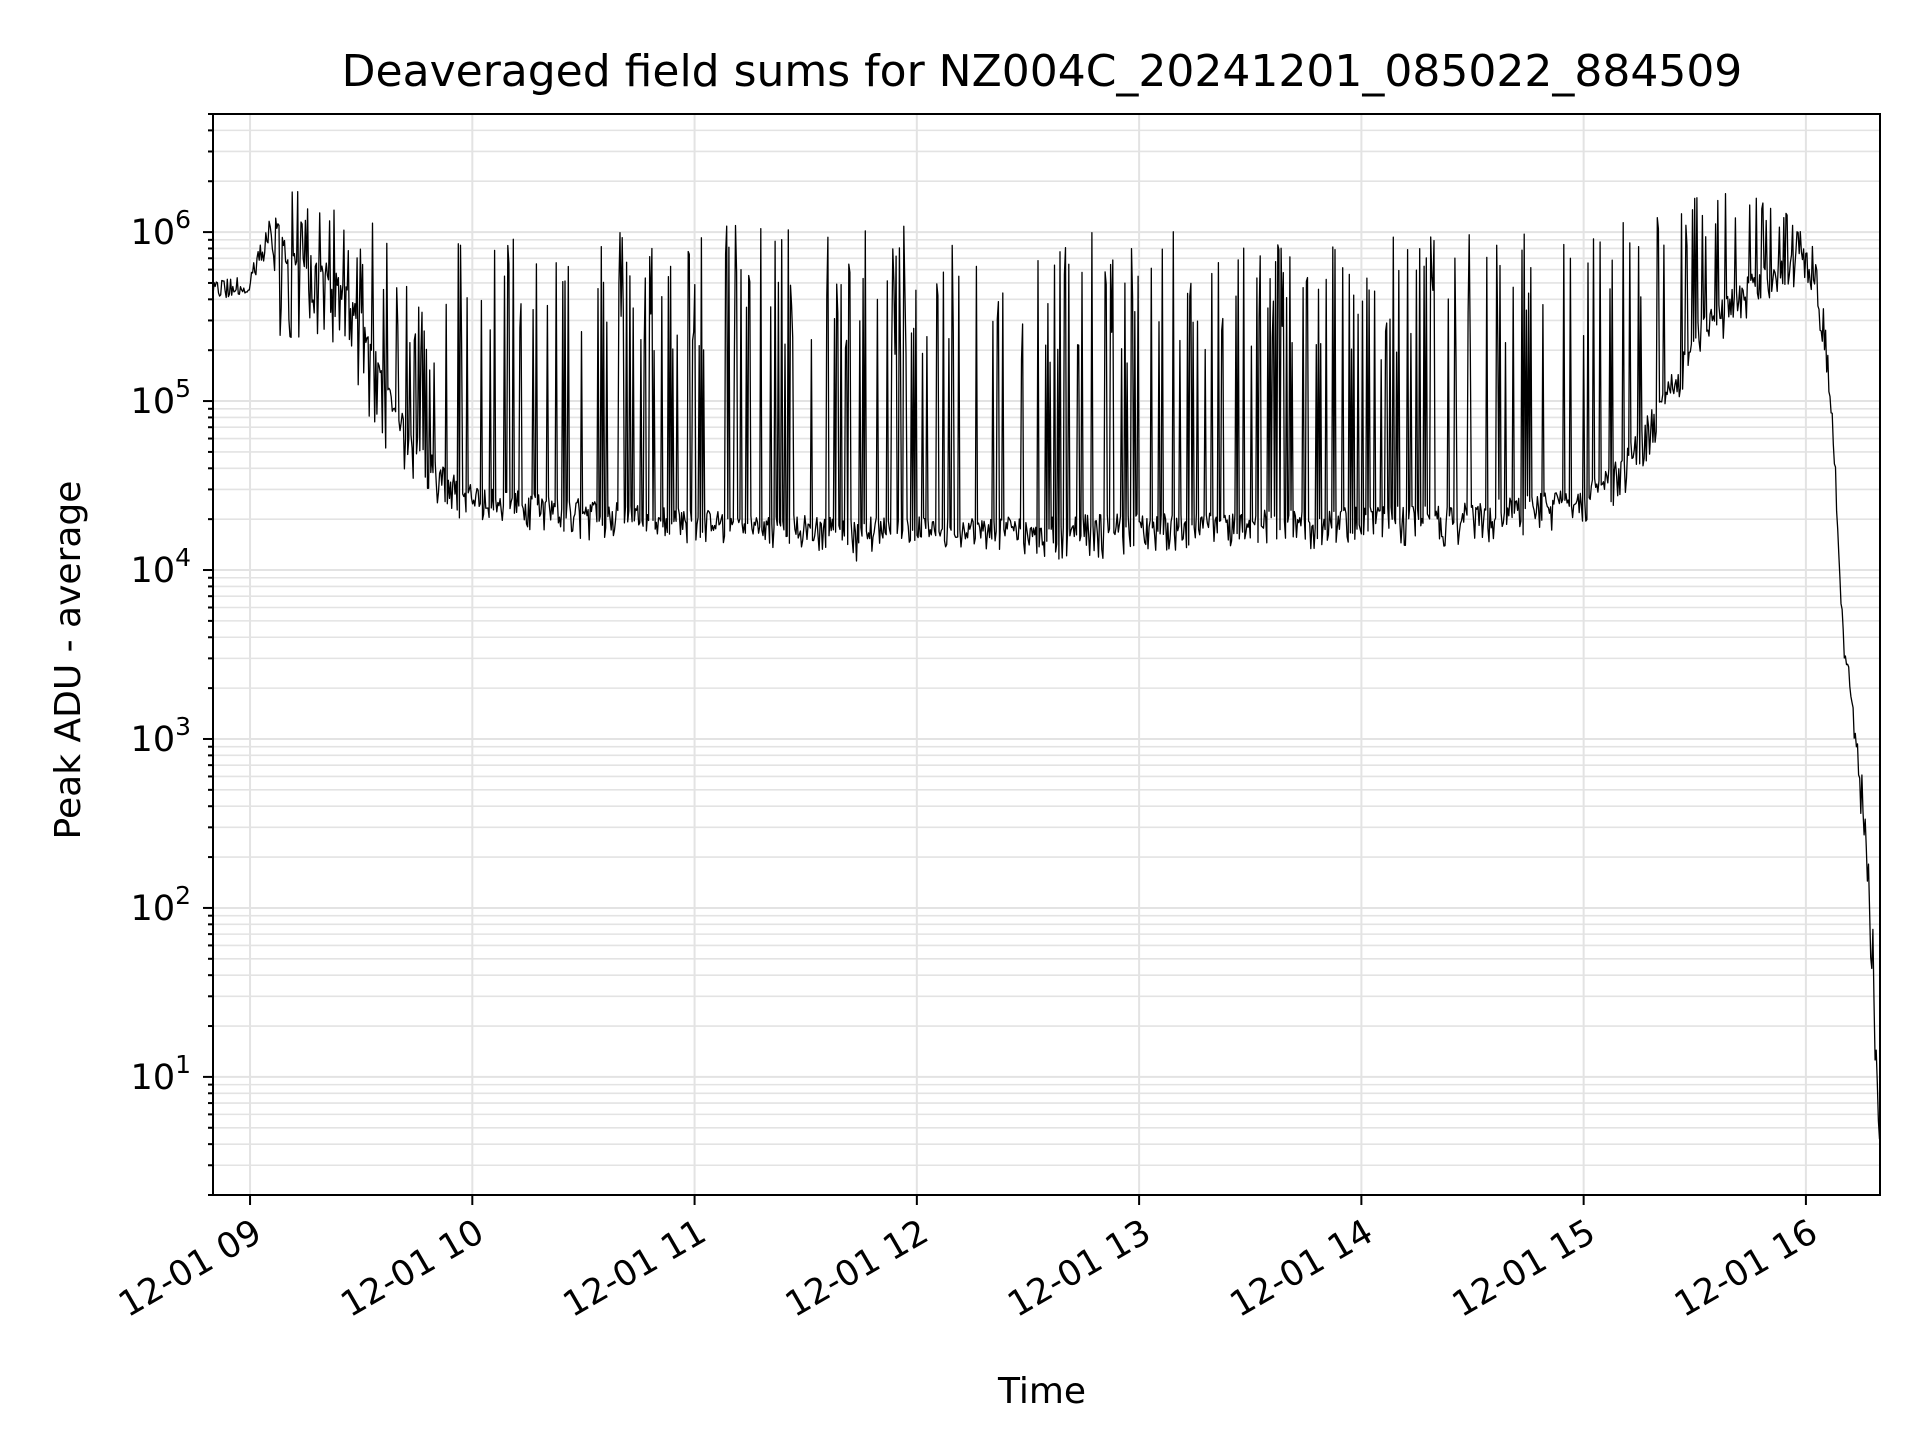 The width and height of the screenshot is (1920, 1440). What do you see at coordinates (1041, 1391) in the screenshot?
I see `x-axis-label: Time` at bounding box center [1041, 1391].